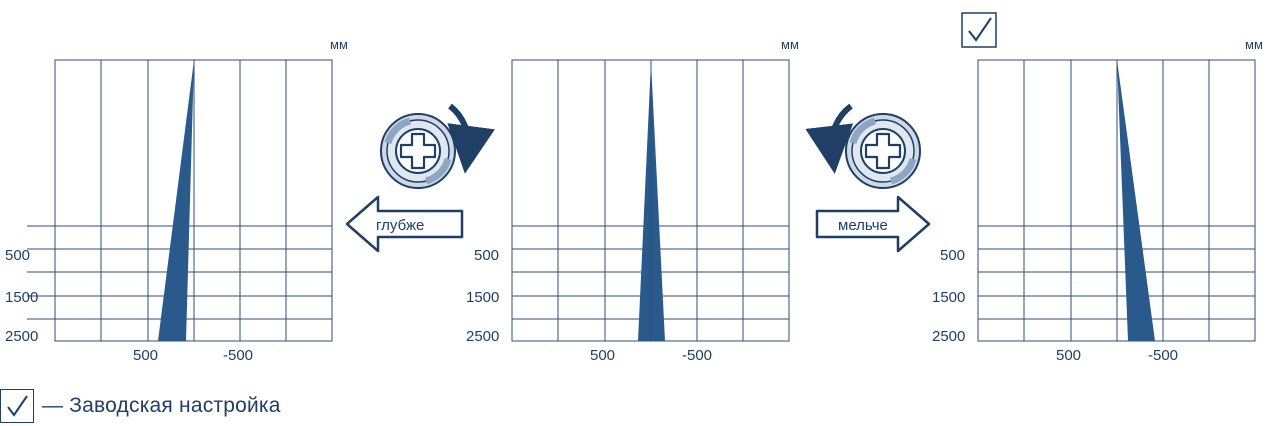  What do you see at coordinates (863, 225) in the screenshot?
I see `shallower-label: мельче` at bounding box center [863, 225].